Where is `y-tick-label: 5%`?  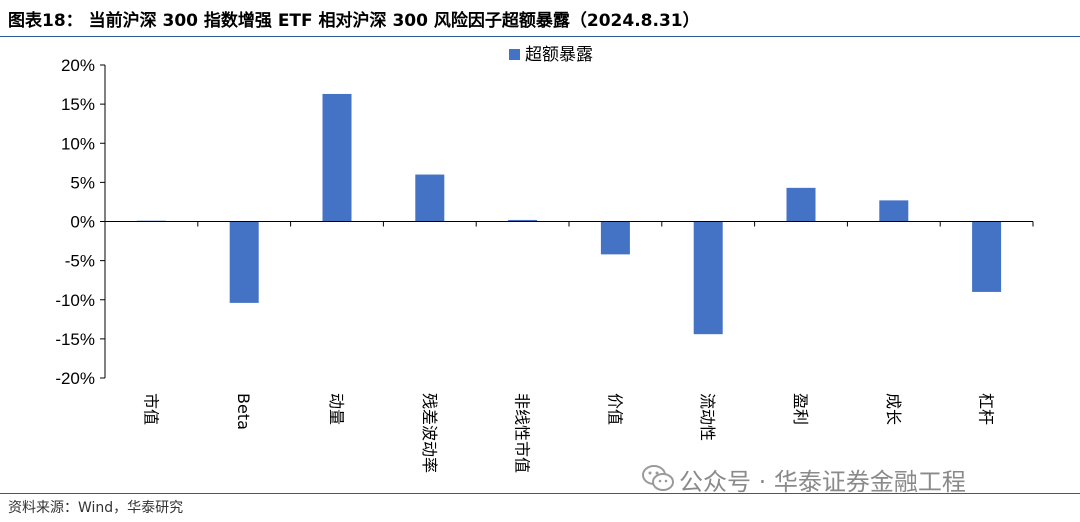
y-tick-label: 5% is located at coordinates (82, 182).